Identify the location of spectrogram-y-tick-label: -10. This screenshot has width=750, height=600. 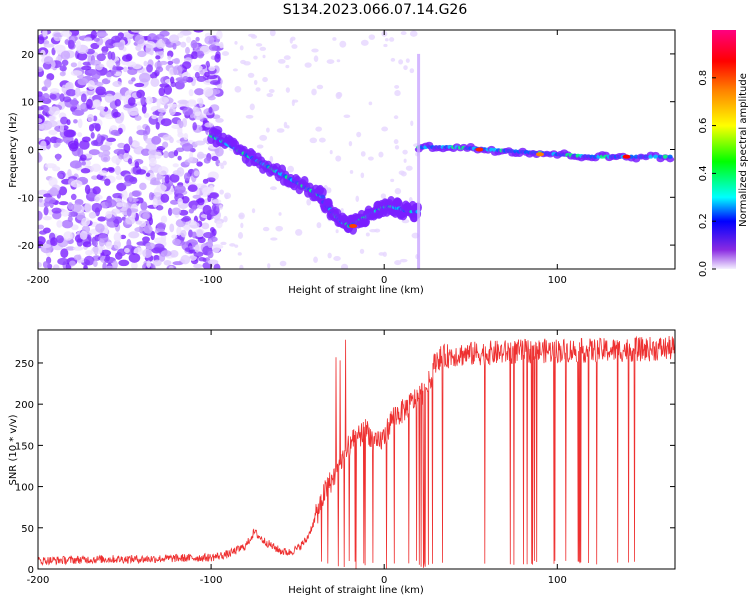
(26, 198).